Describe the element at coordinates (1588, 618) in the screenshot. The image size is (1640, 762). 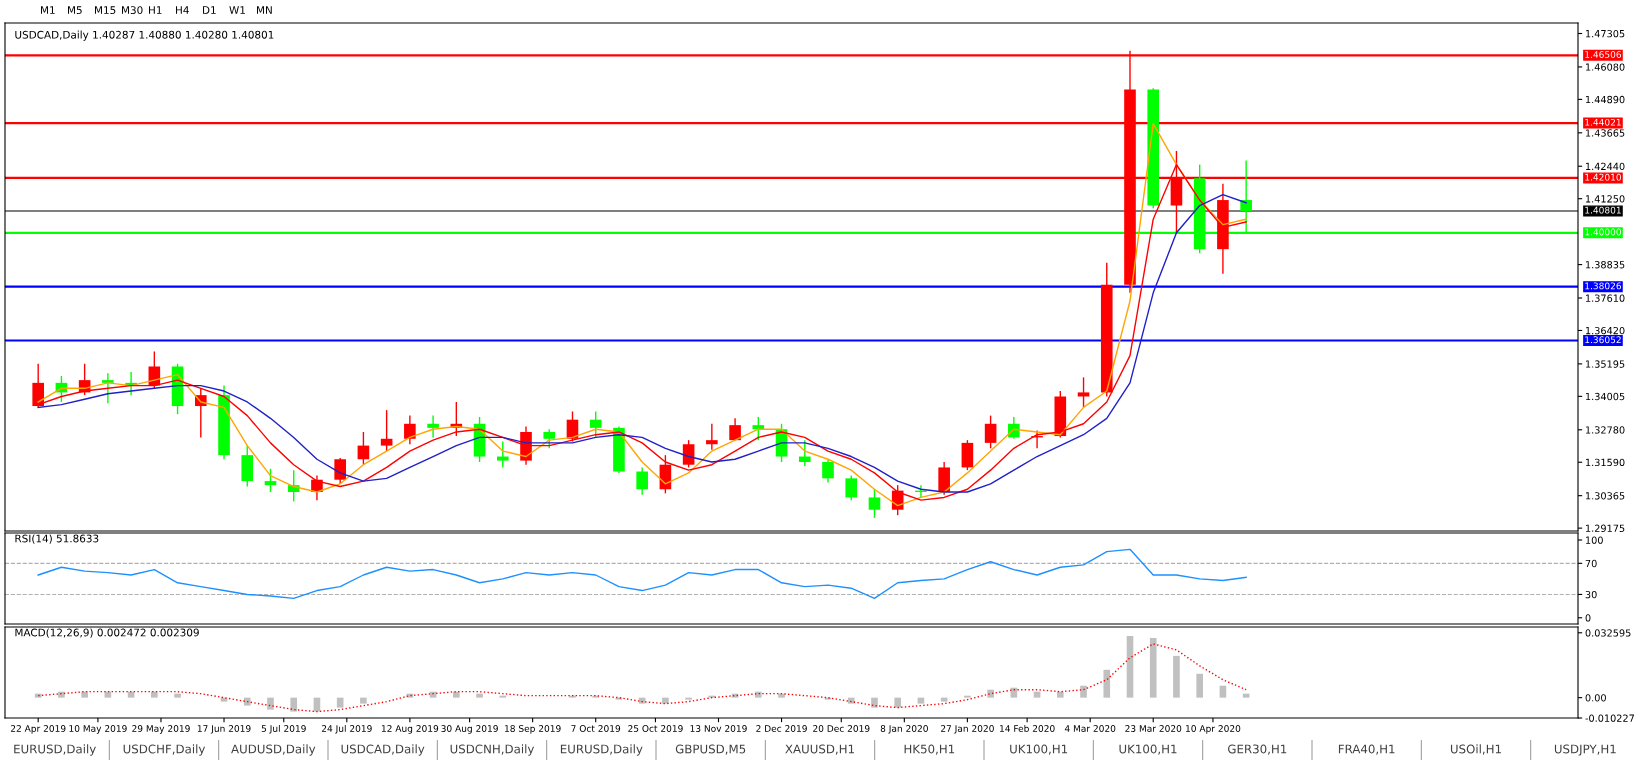
I see `y-tick-label: 0` at that location.